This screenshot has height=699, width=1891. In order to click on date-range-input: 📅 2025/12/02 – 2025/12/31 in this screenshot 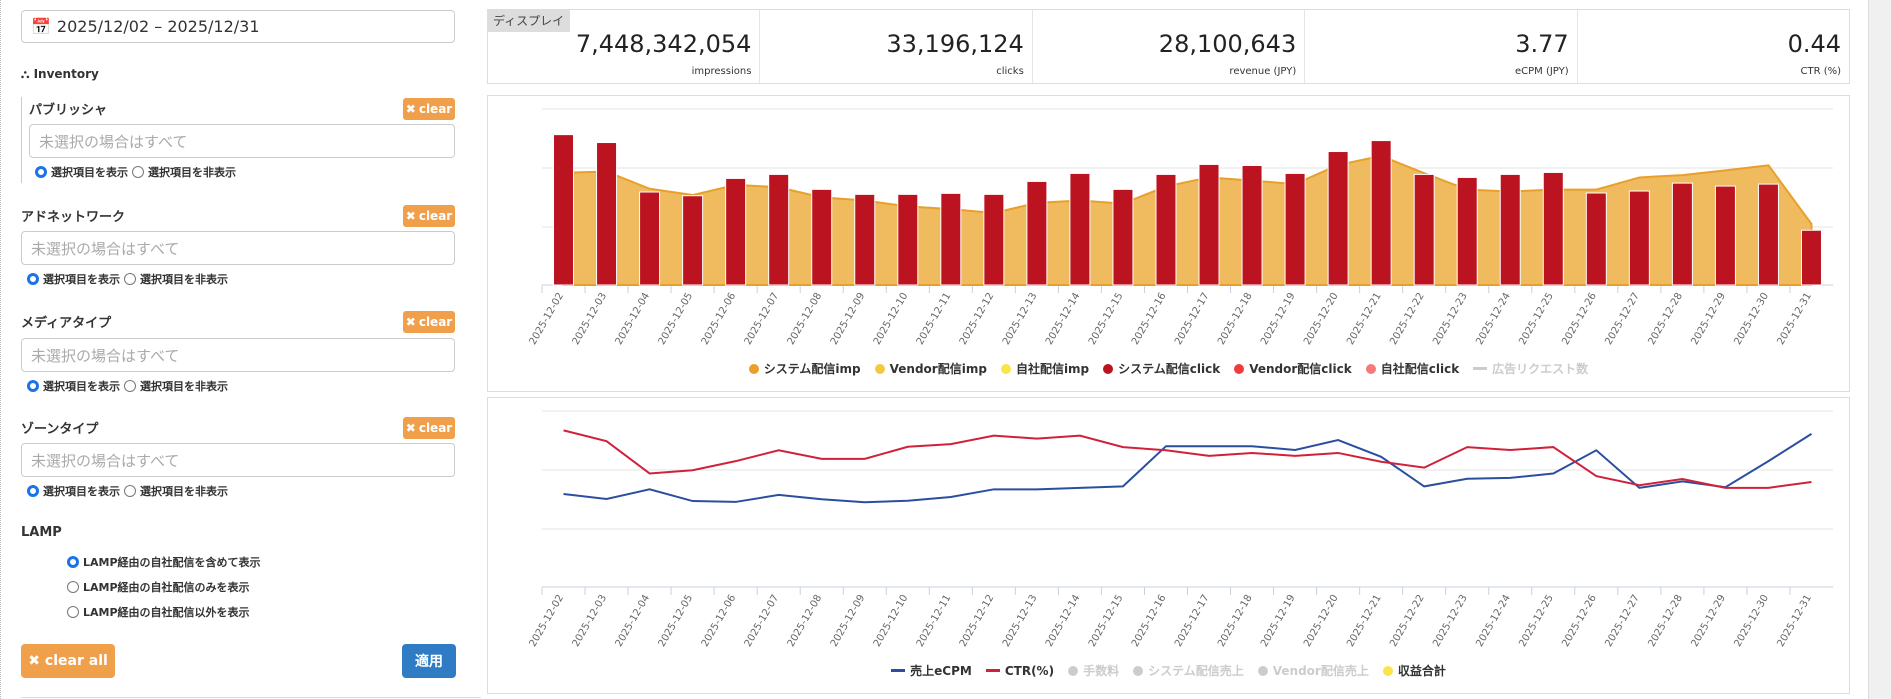, I will do `click(238, 26)`.